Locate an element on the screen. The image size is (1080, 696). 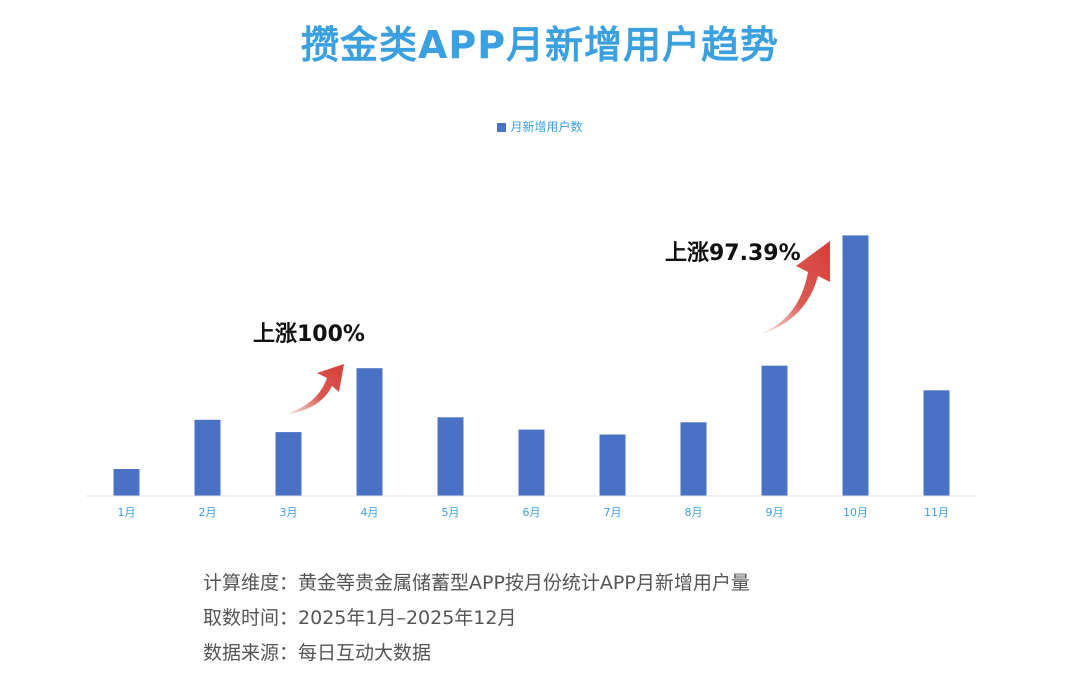
legend-label: 月新增用户数 is located at coordinates (546, 127).